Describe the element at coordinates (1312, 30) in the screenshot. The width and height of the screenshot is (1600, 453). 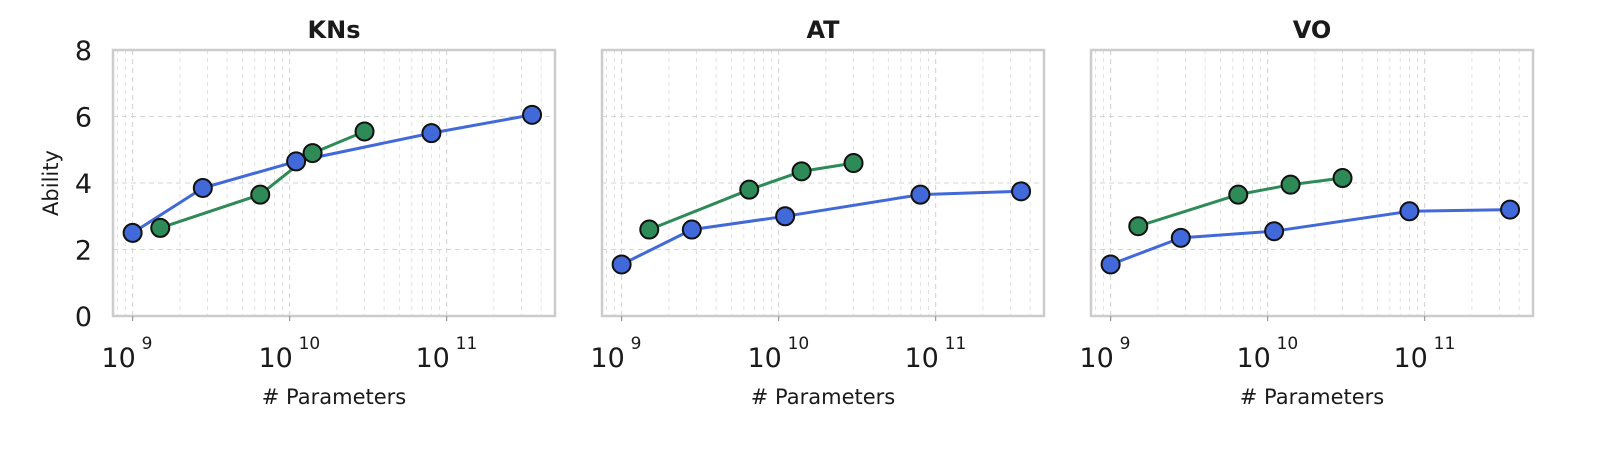
I see `panel-title: VO` at that location.